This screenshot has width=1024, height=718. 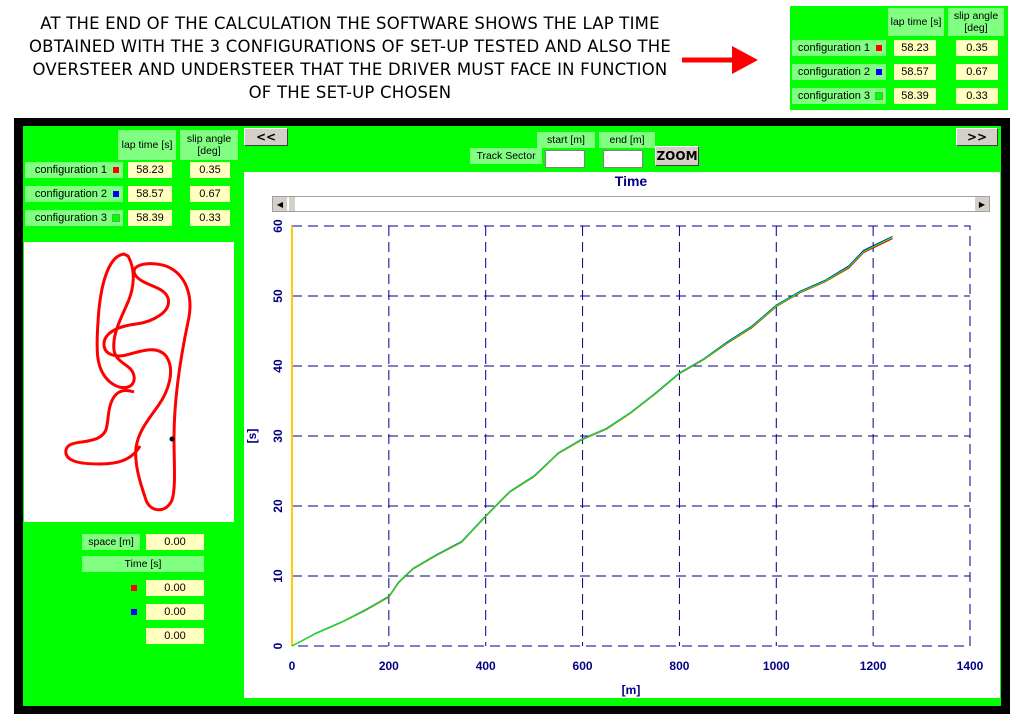 I want to click on scroll-right-icon: ▶, so click(x=982, y=204).